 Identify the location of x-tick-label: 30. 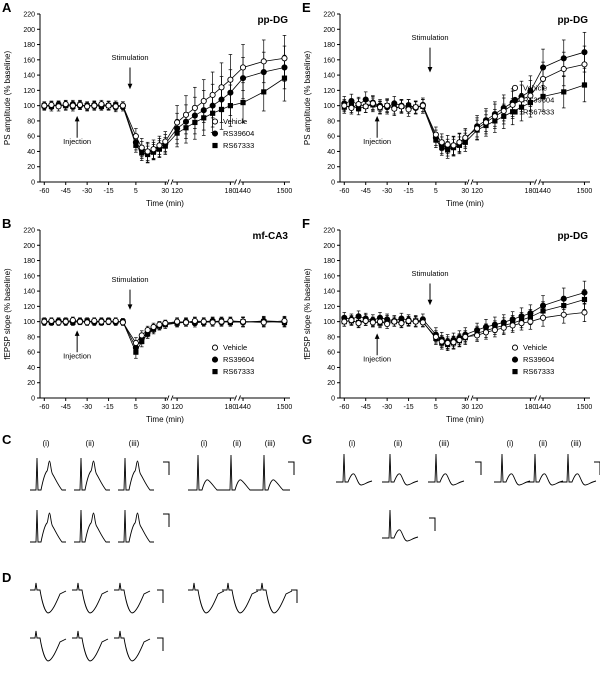
(165, 191).